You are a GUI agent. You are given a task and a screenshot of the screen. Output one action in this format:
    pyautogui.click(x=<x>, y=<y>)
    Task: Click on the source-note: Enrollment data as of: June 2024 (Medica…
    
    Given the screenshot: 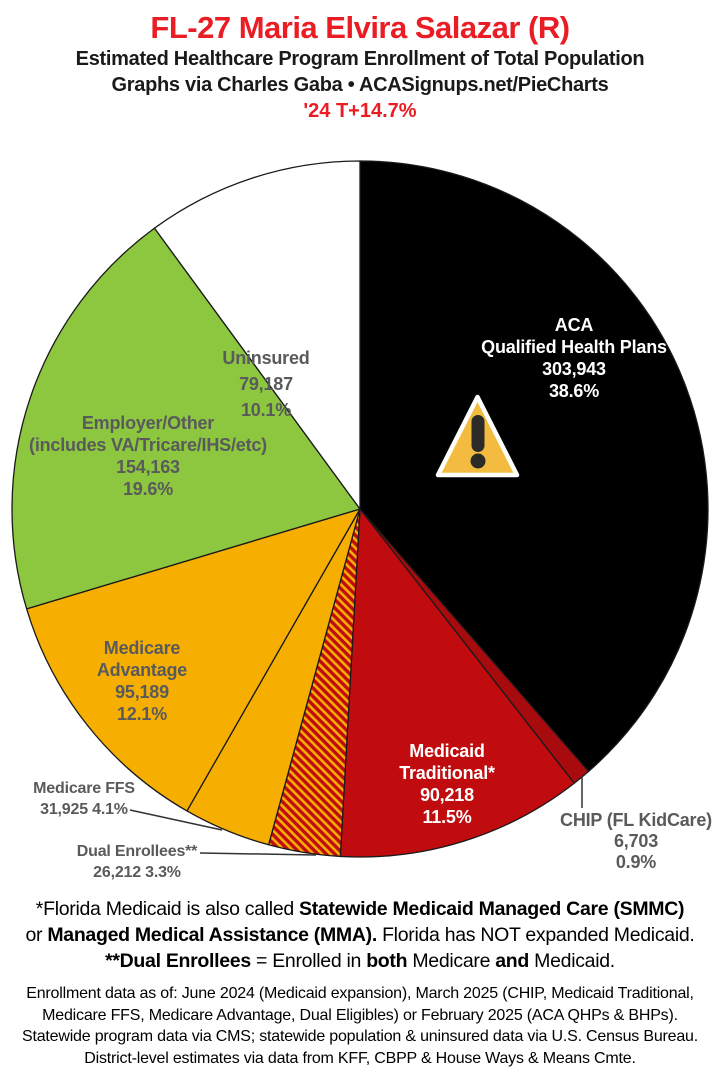 What is the action you would take?
    pyautogui.click(x=360, y=1026)
    